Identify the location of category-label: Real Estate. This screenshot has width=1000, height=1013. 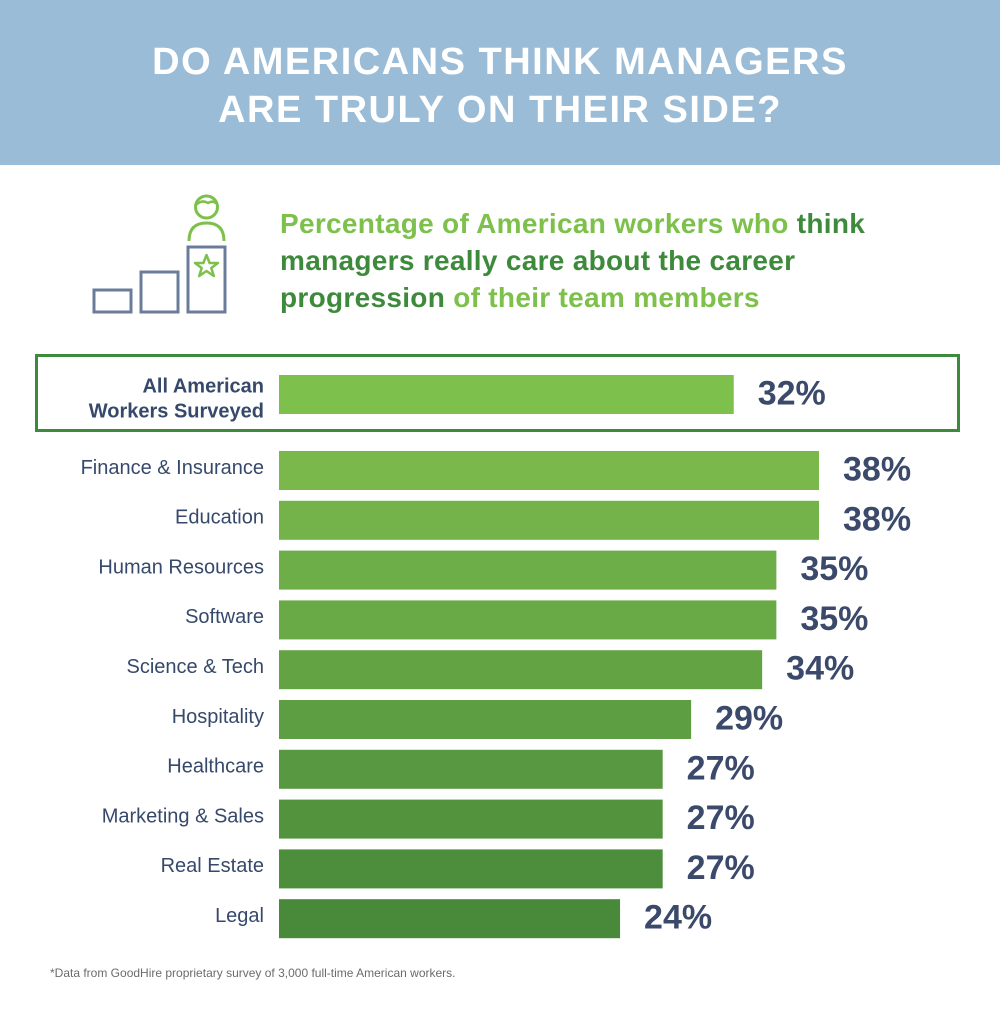
(212, 866).